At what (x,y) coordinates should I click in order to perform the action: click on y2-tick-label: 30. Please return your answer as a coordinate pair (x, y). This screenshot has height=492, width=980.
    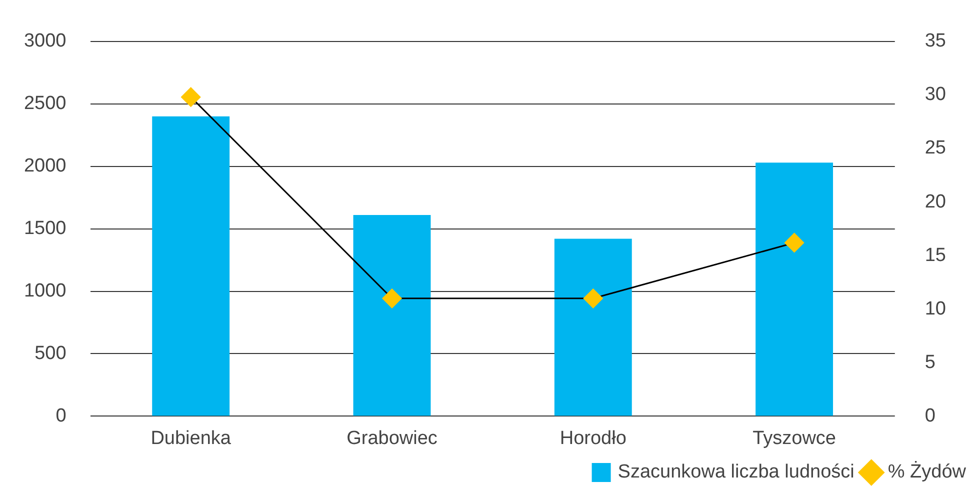
    Looking at the image, I should click on (935, 95).